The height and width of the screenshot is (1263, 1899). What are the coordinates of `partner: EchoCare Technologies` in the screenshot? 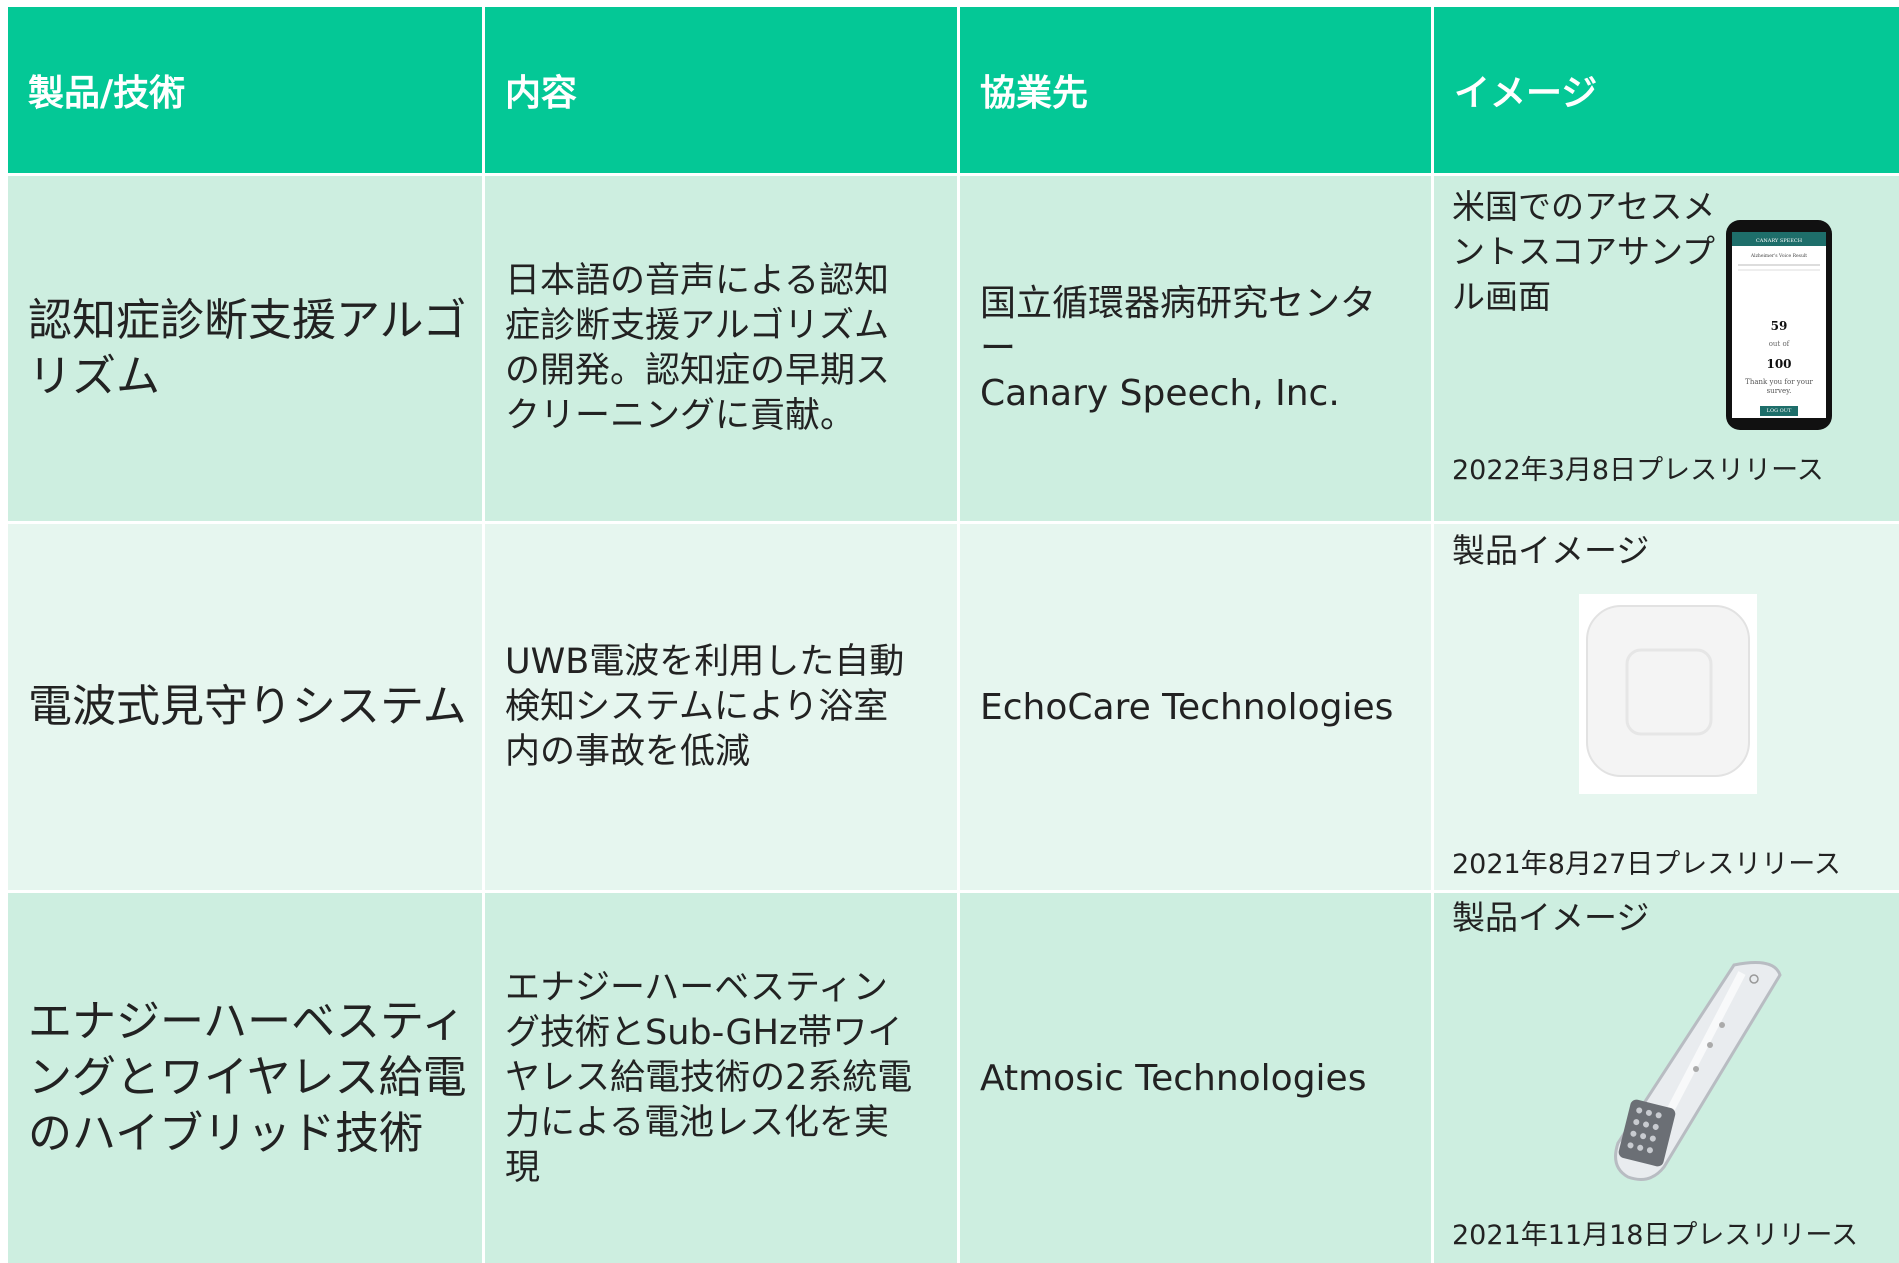 It's located at (1187, 707).